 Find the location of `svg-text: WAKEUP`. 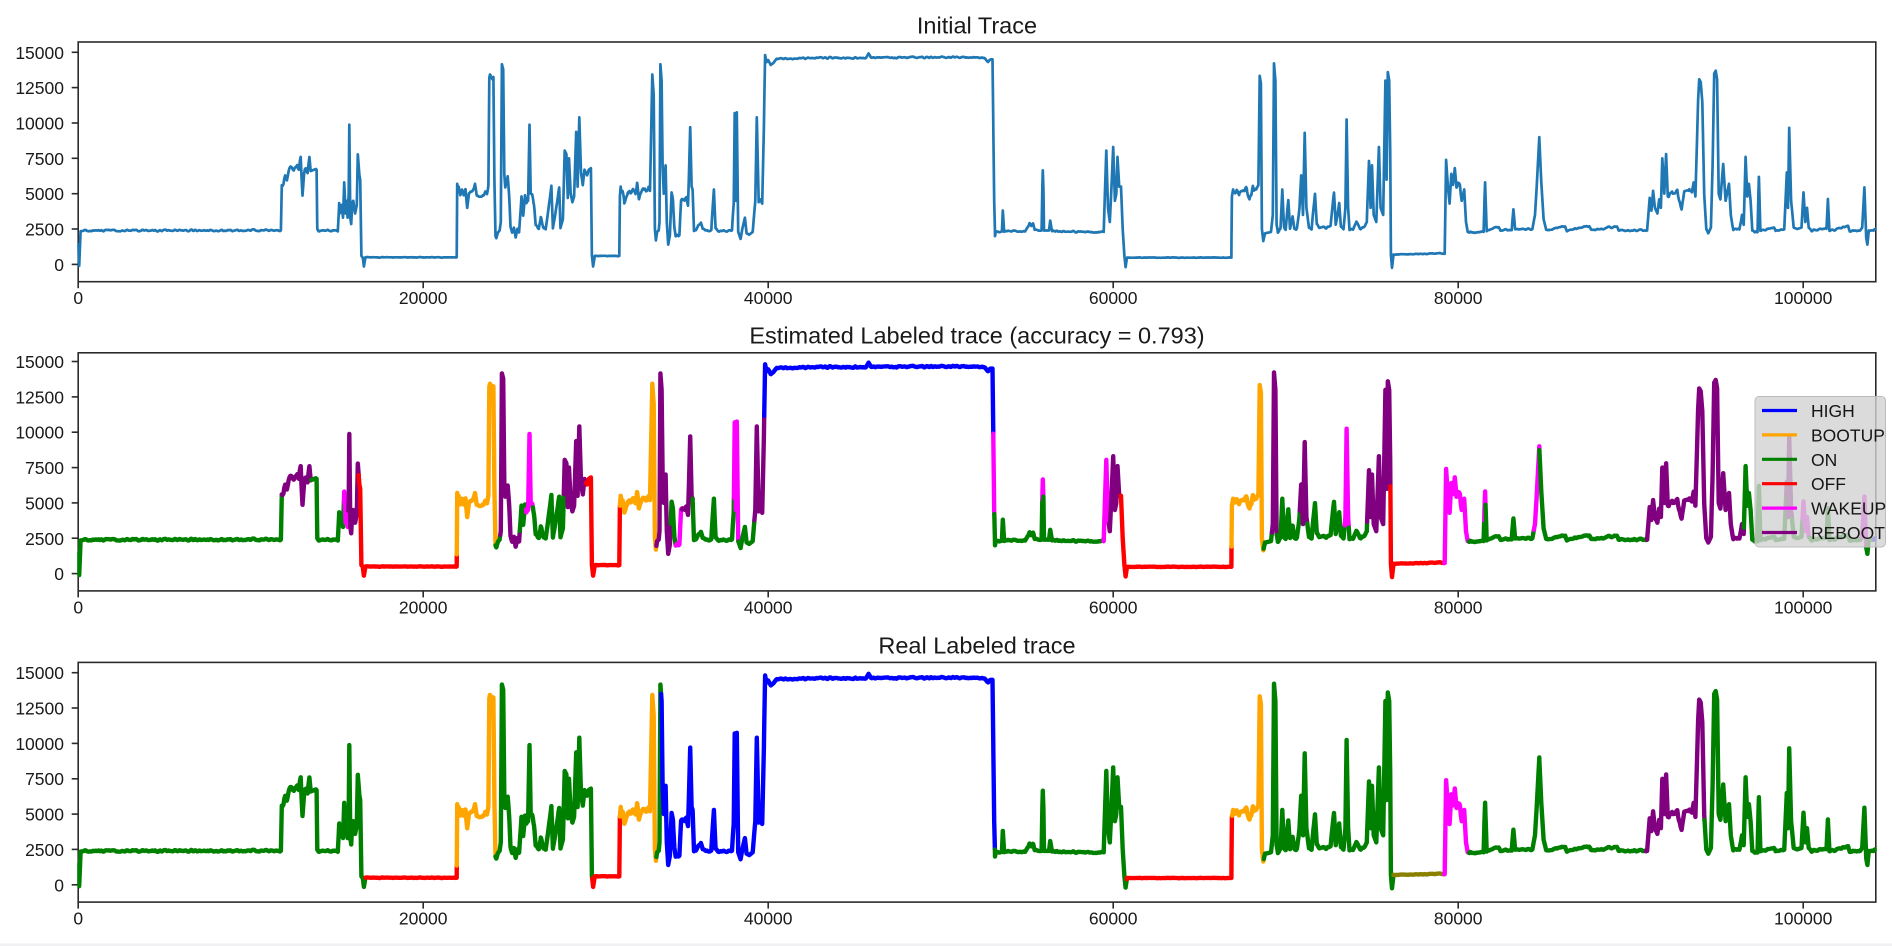

svg-text: WAKEUP is located at coordinates (1848, 509).